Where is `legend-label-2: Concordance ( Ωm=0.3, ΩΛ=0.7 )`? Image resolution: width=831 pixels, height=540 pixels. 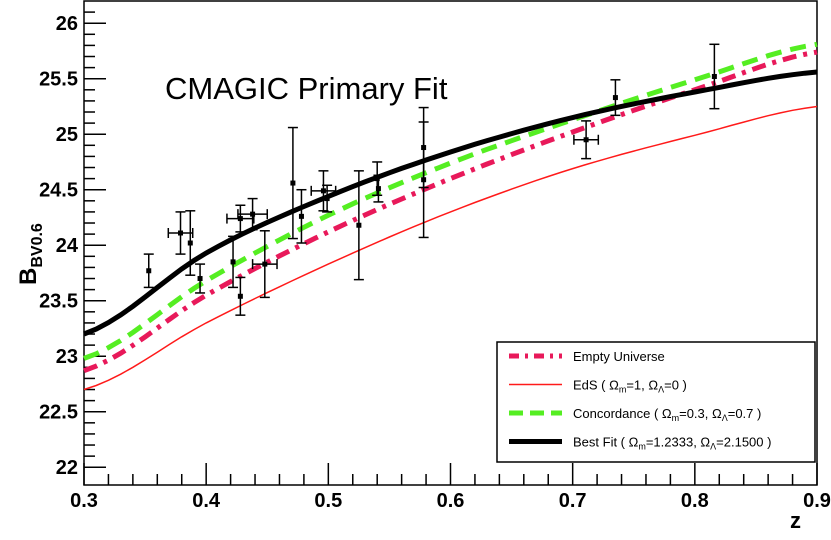 legend-label-2: Concordance ( Ωm=0.3, ΩΛ=0.7 ) is located at coordinates (667, 414).